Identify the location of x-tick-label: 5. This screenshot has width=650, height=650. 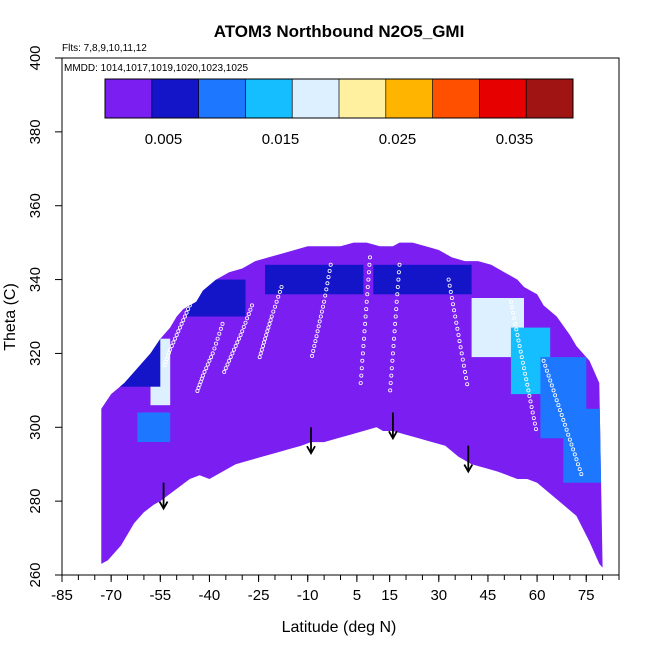
(357, 595).